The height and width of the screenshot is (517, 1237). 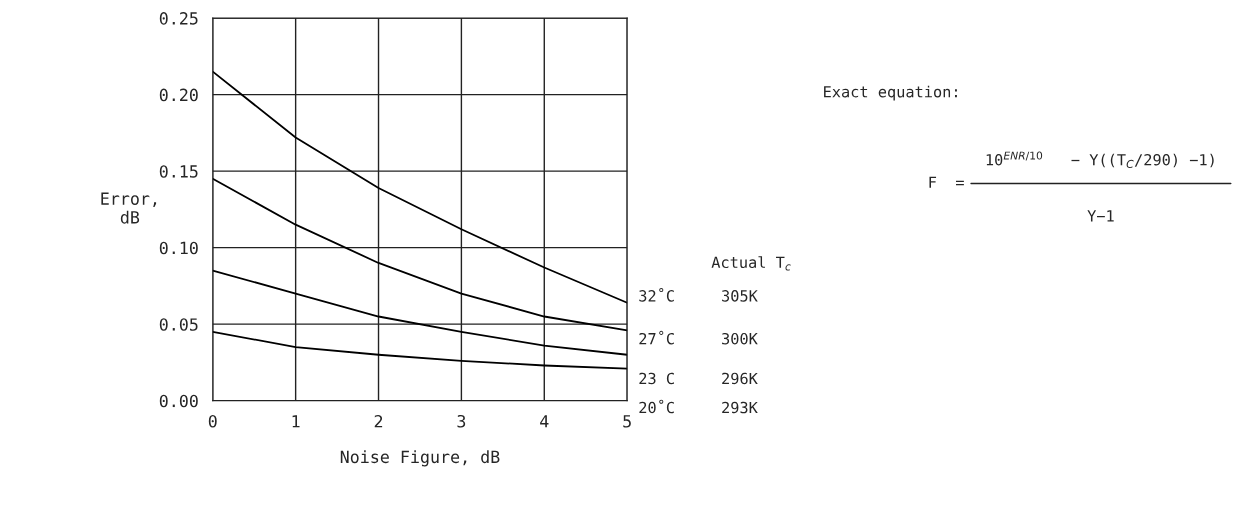 I want to click on text: 10$^{ENR/10}$ − Y((T$_{C}$/290) −1), so click(x=1100, y=159).